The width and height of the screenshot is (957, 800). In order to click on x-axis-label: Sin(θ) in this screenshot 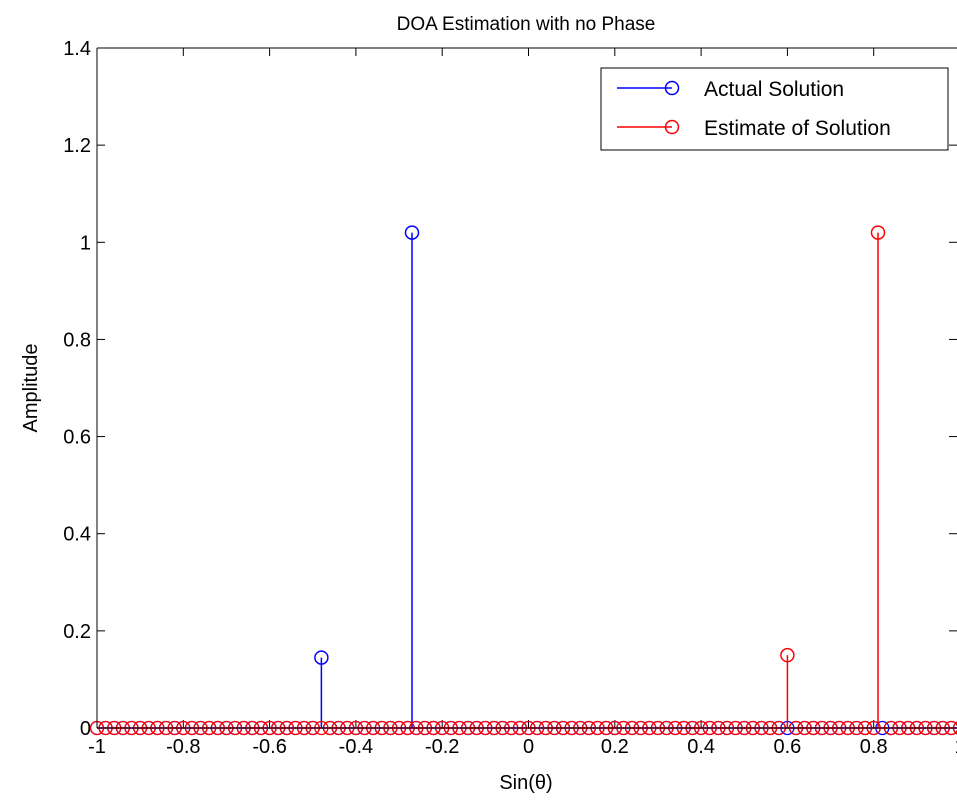, I will do `click(525, 783)`.